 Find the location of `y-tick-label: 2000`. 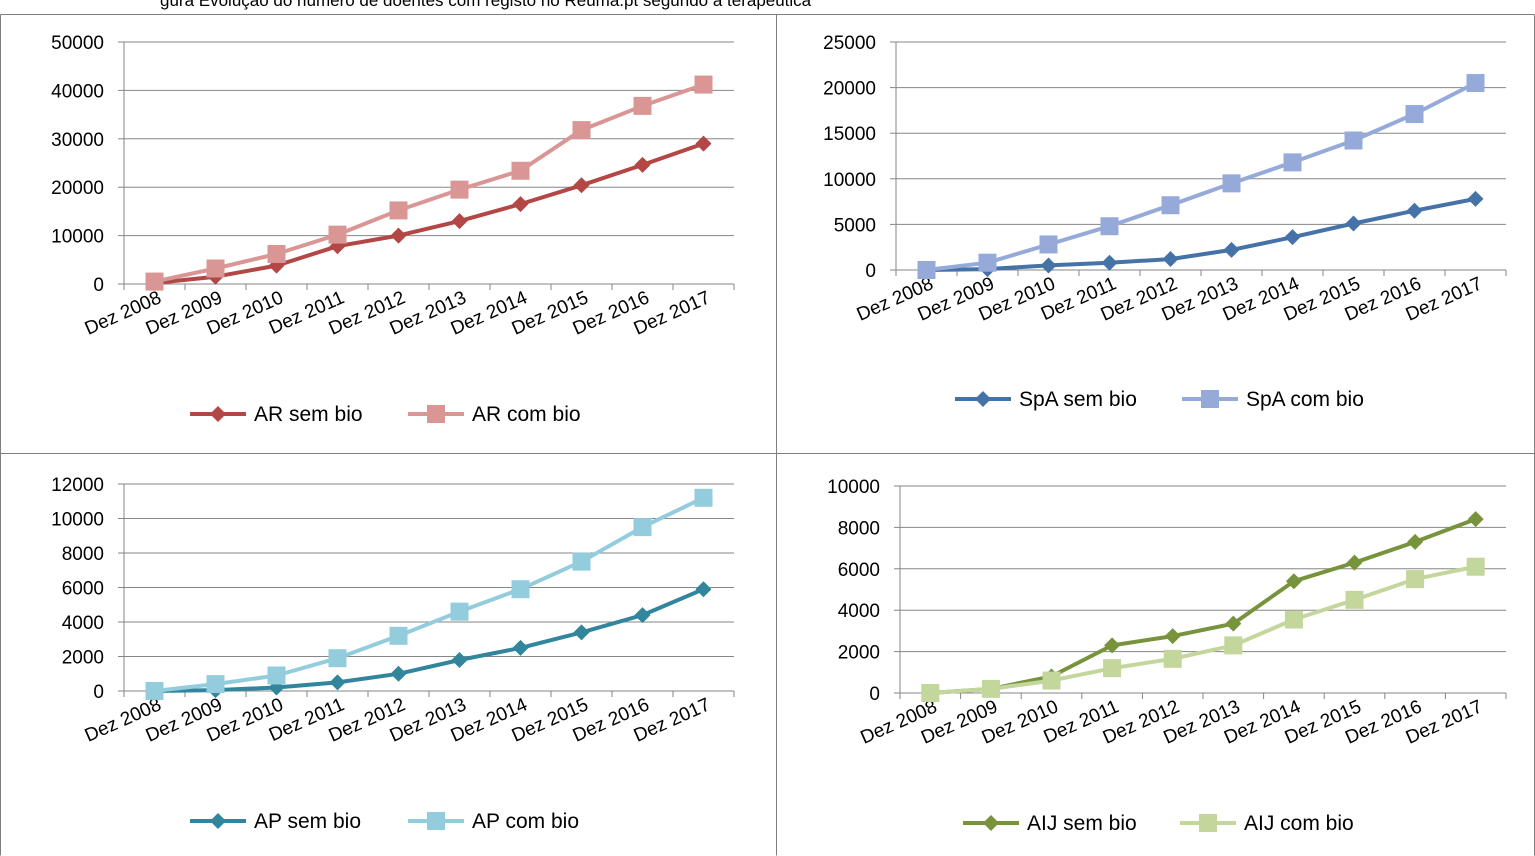

y-tick-label: 2000 is located at coordinates (859, 653).